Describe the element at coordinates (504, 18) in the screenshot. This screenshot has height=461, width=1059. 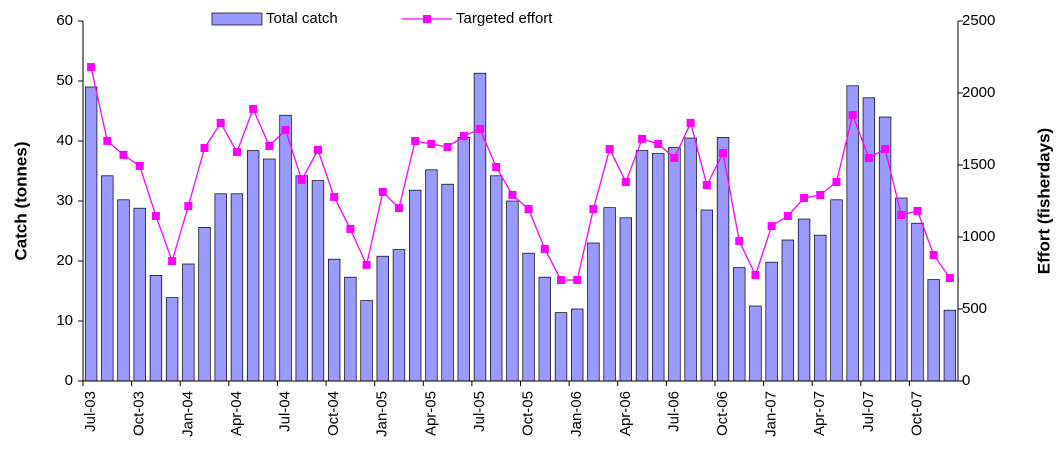
I see `legend-label: Targeted effort` at that location.